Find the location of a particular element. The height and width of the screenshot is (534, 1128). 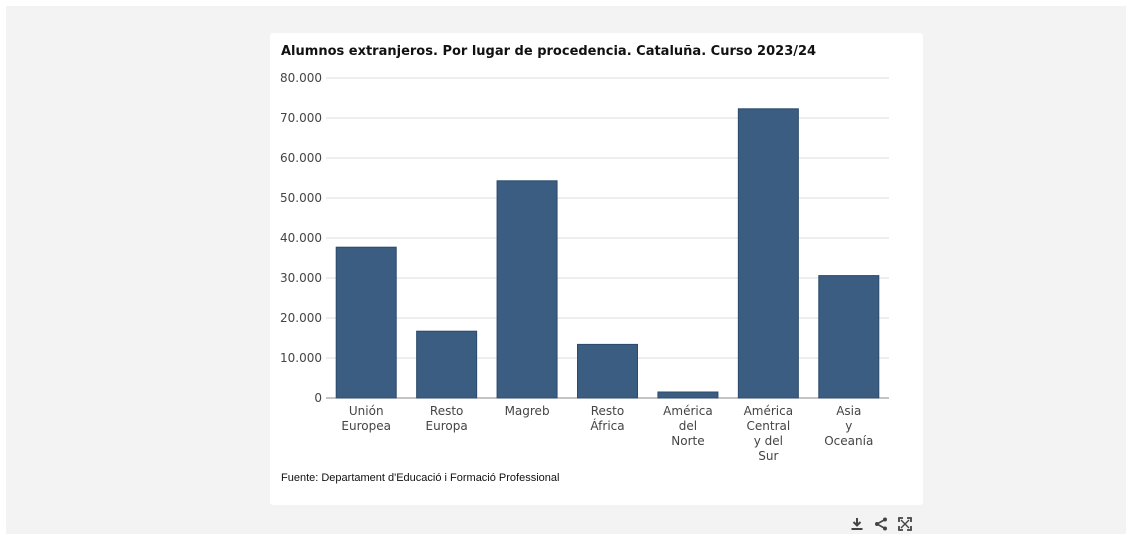

fullscreen-icon is located at coordinates (905, 524).